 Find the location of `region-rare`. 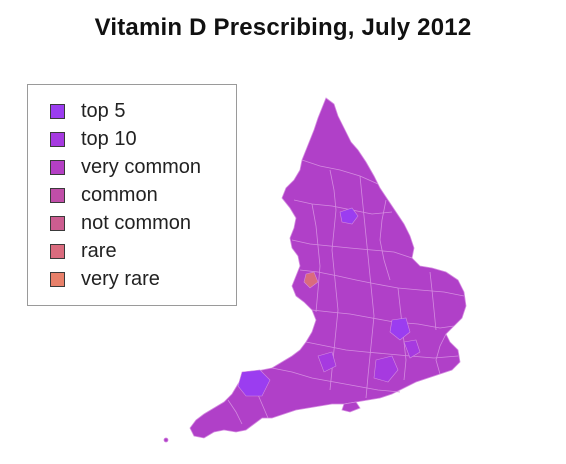

region-rare is located at coordinates (311, 280).